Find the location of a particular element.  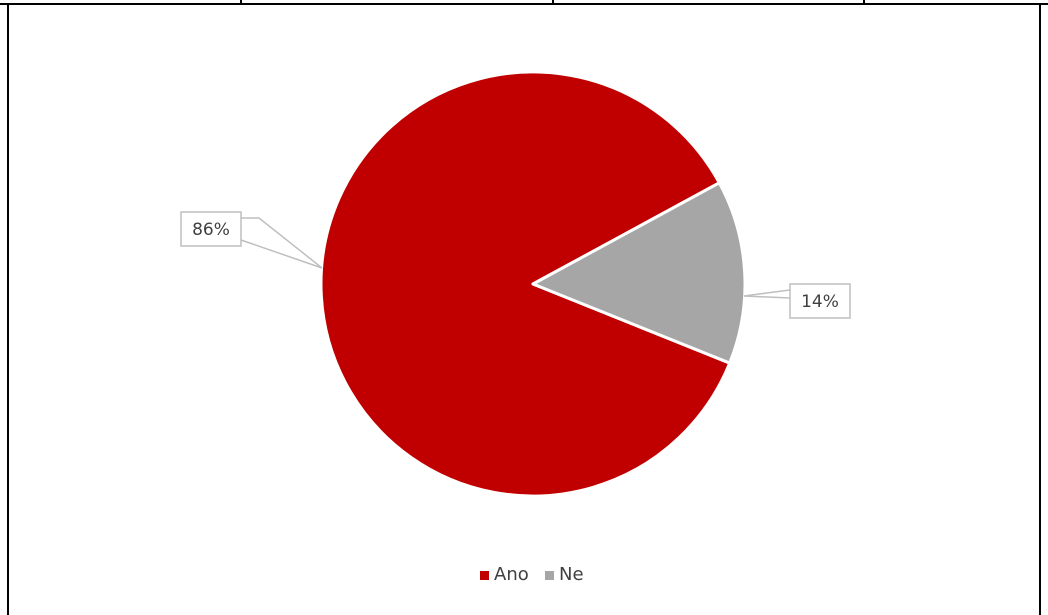

data-label-box-ne is located at coordinates (820, 301).